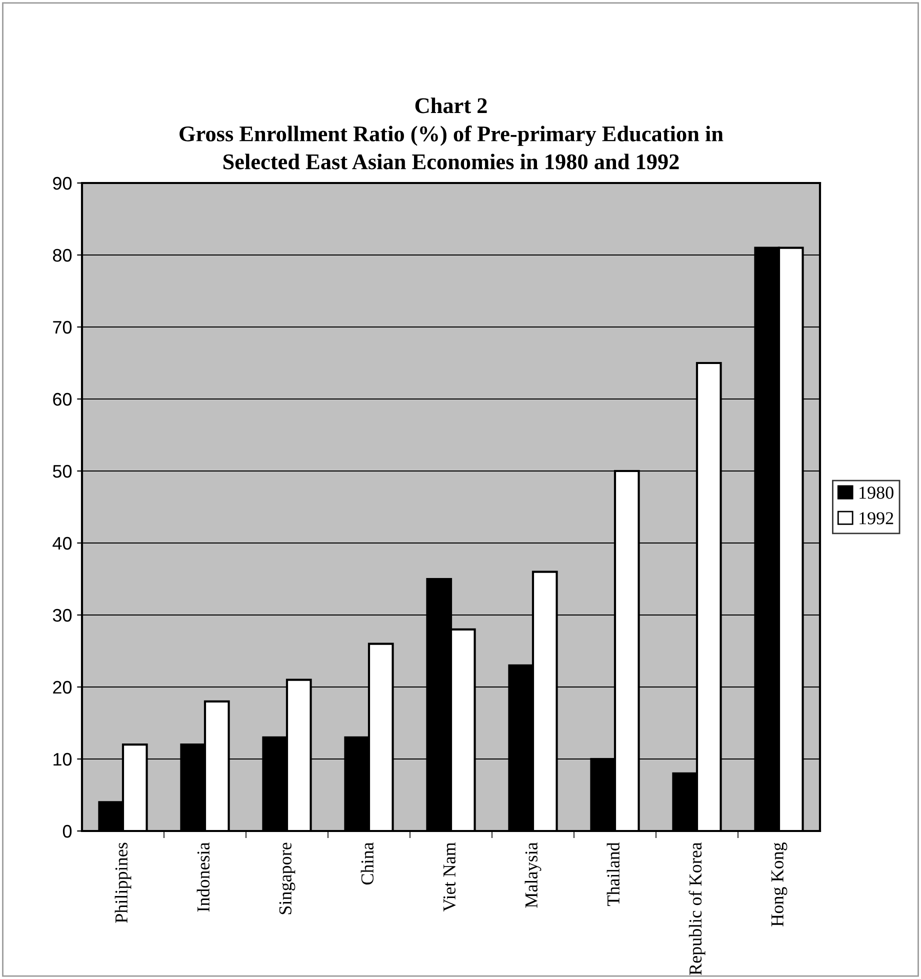 The height and width of the screenshot is (979, 921). Describe the element at coordinates (62, 471) in the screenshot. I see `y-tick-label: 50` at that location.